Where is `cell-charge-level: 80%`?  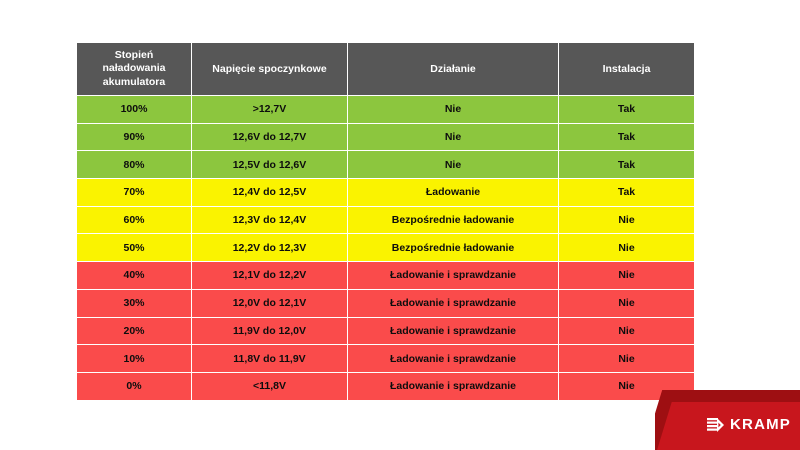
cell-charge-level: 80% is located at coordinates (134, 165).